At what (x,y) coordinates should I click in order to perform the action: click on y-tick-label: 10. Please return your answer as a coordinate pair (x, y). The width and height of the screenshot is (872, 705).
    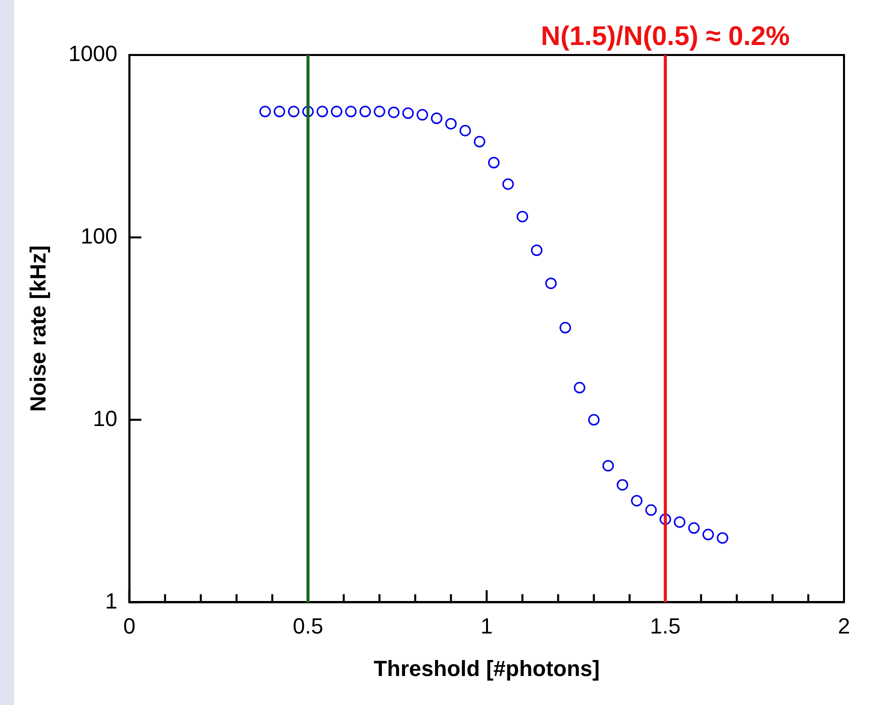
    Looking at the image, I should click on (105, 418).